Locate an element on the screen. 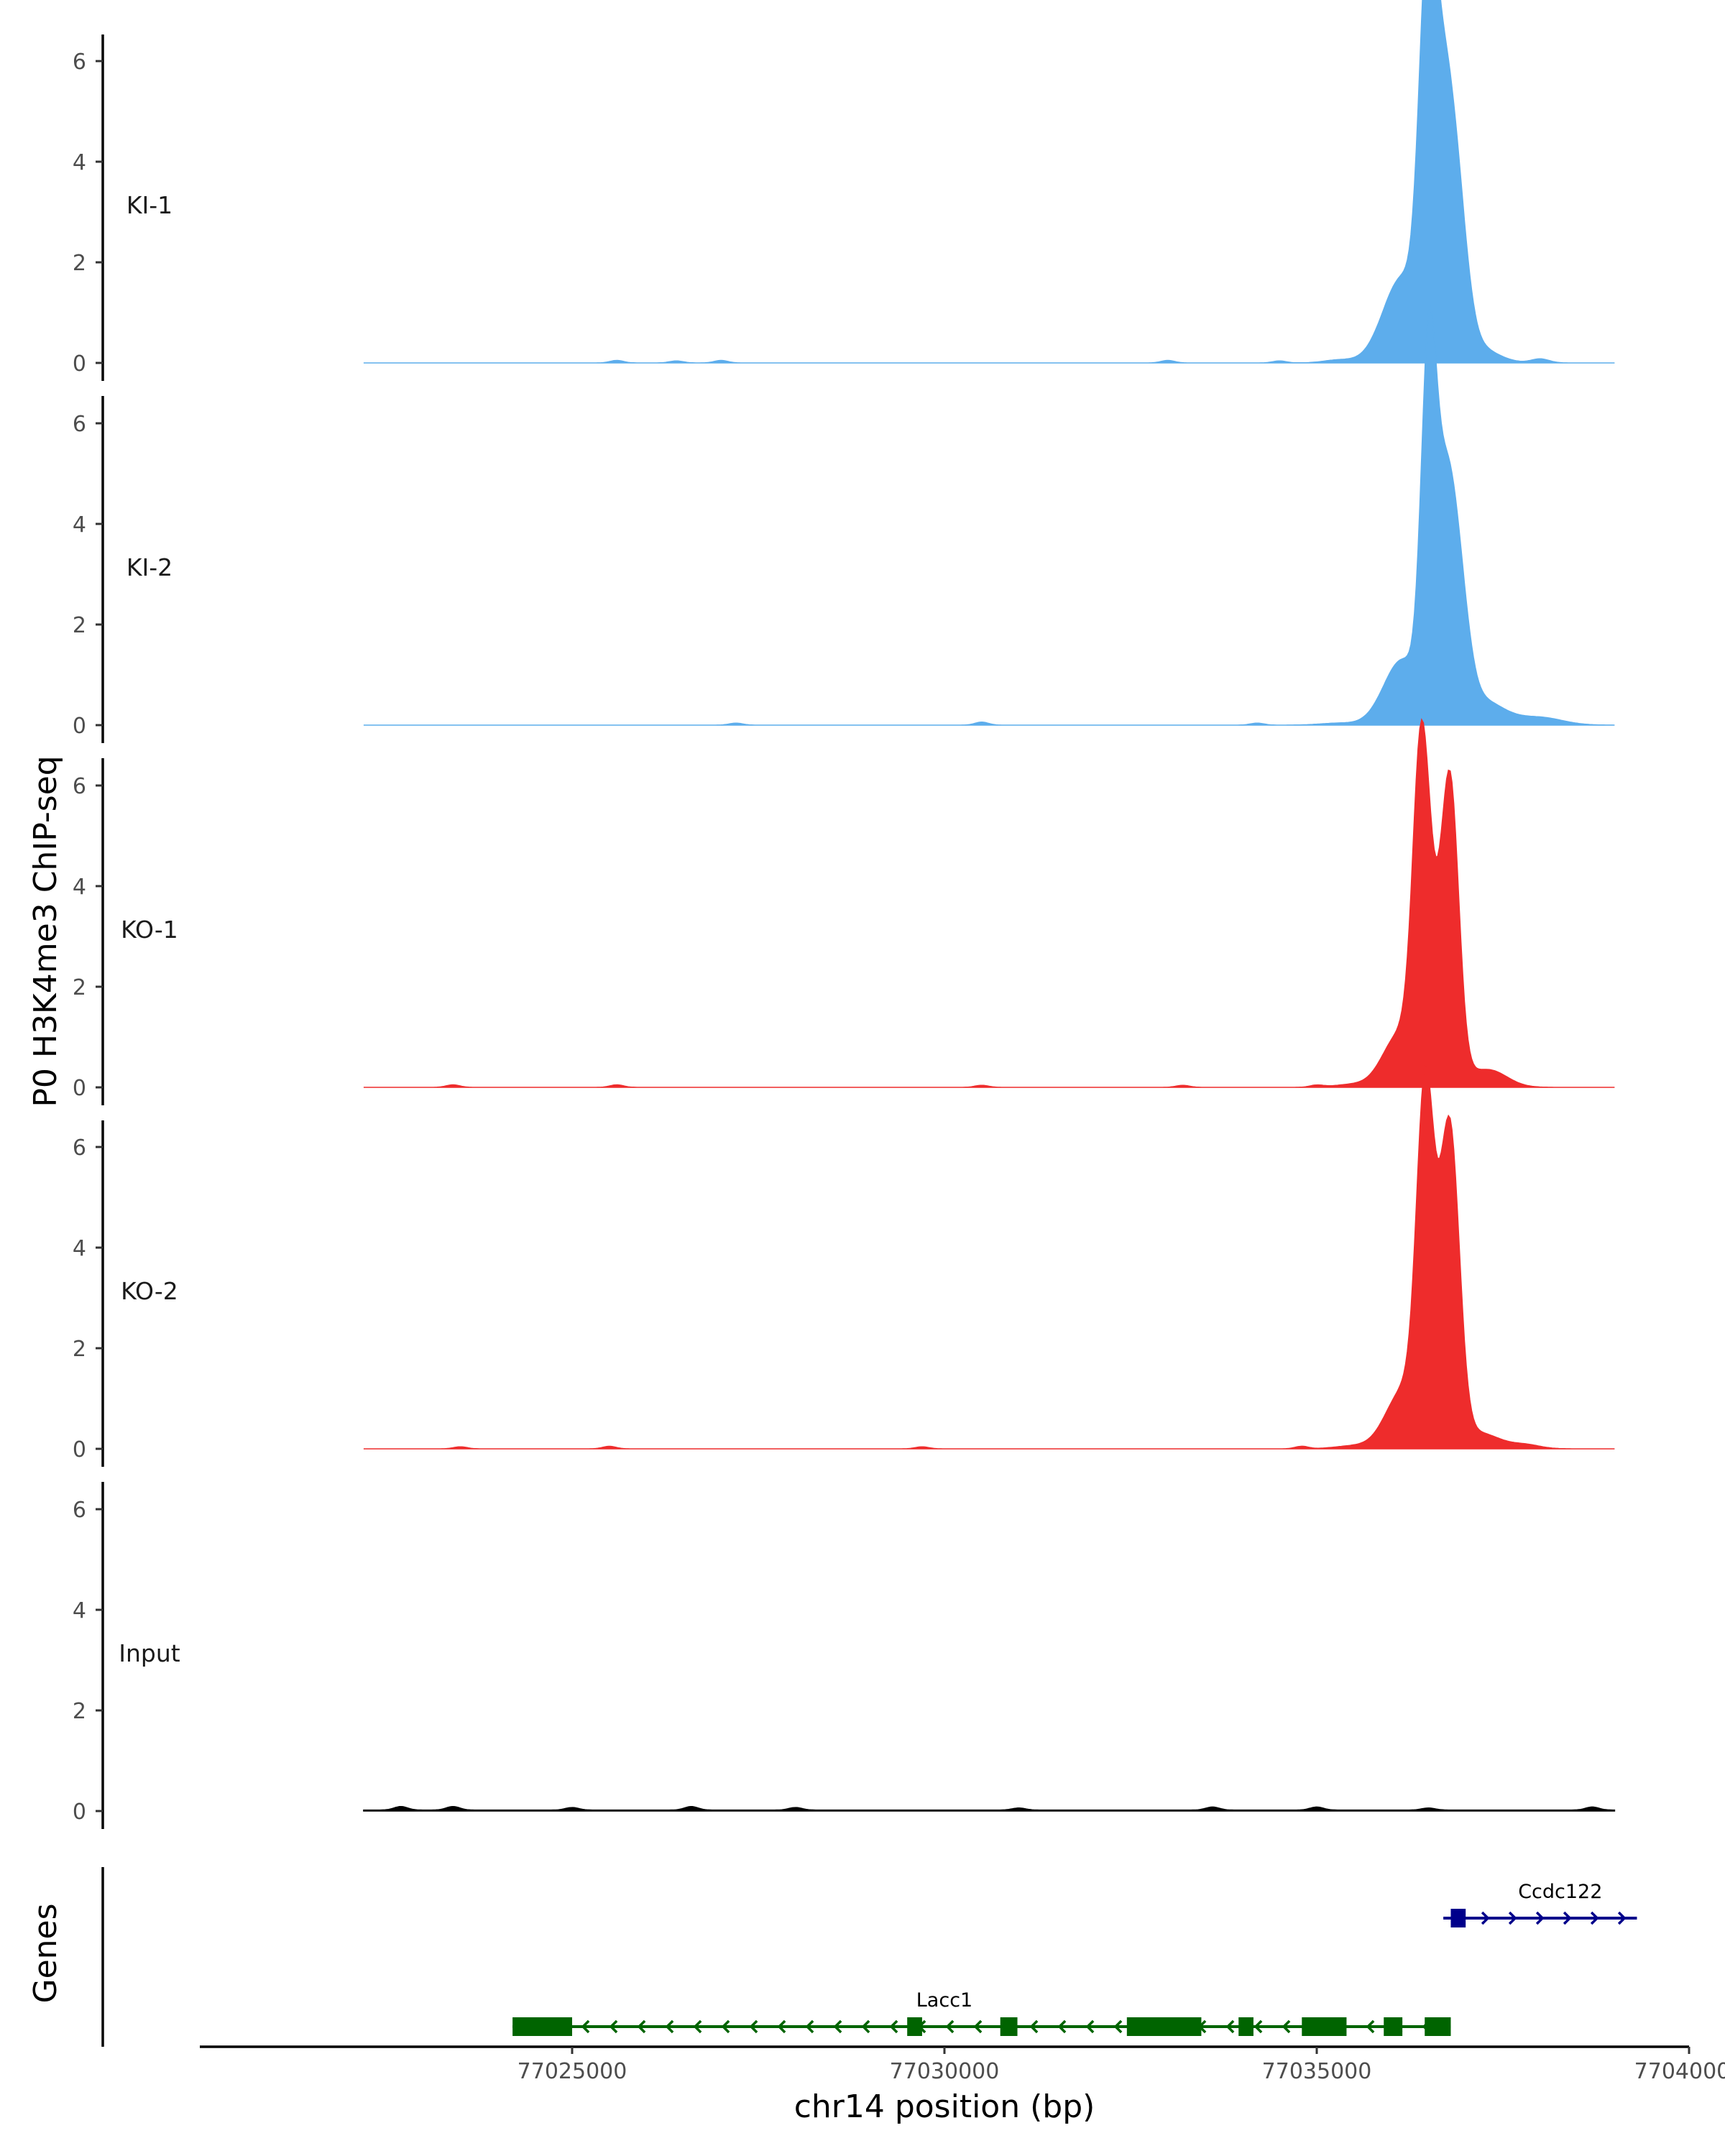 This screenshot has width=1725, height=2156. track-label: KO-1 is located at coordinates (149, 930).